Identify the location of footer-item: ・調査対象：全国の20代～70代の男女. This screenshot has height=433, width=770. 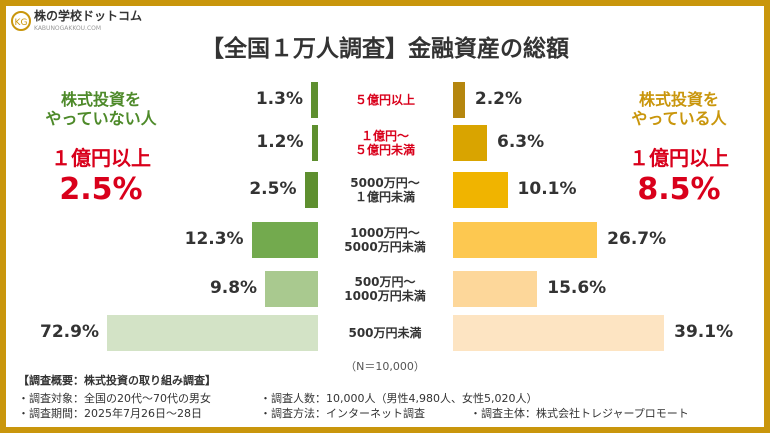
(114, 398).